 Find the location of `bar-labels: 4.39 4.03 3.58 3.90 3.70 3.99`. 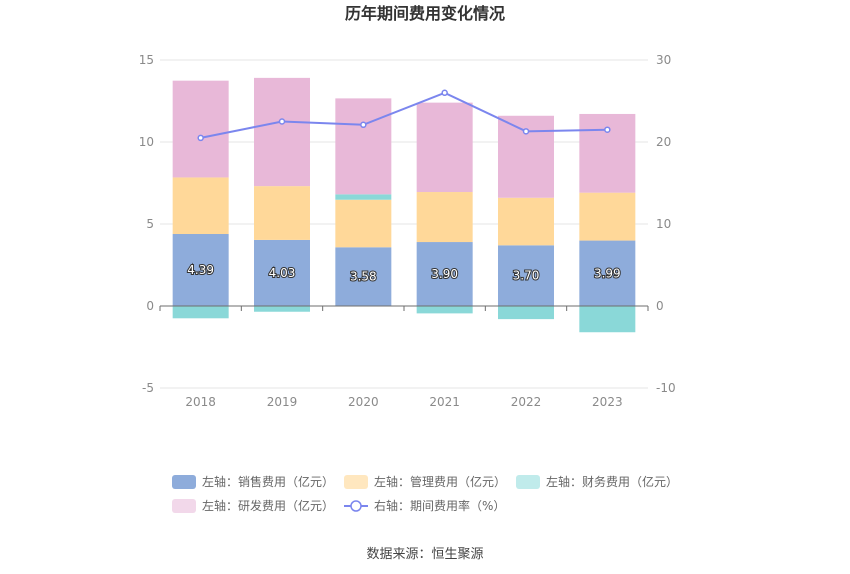

bar-labels: 4.39 4.03 3.58 3.90 3.70 3.99 is located at coordinates (403, 273).